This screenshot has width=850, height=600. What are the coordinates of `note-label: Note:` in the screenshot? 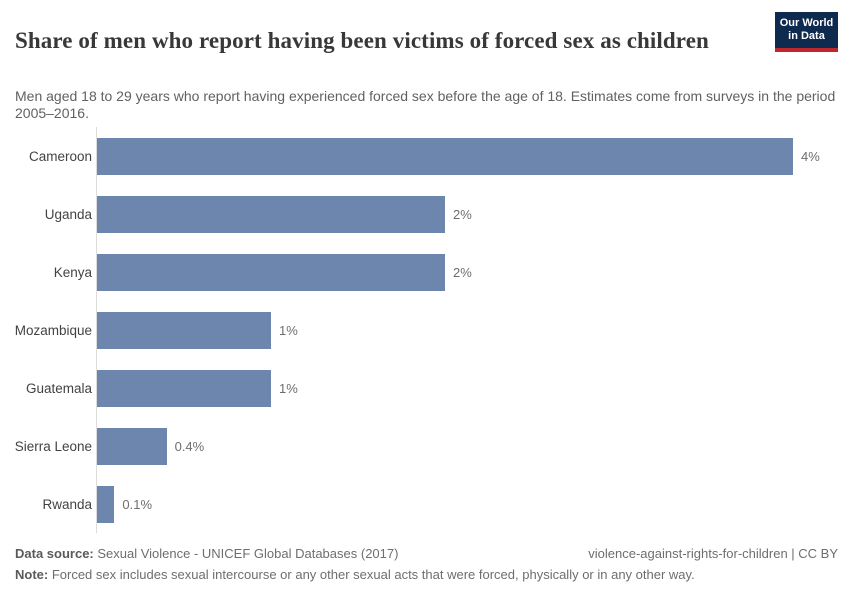 It's located at (32, 574).